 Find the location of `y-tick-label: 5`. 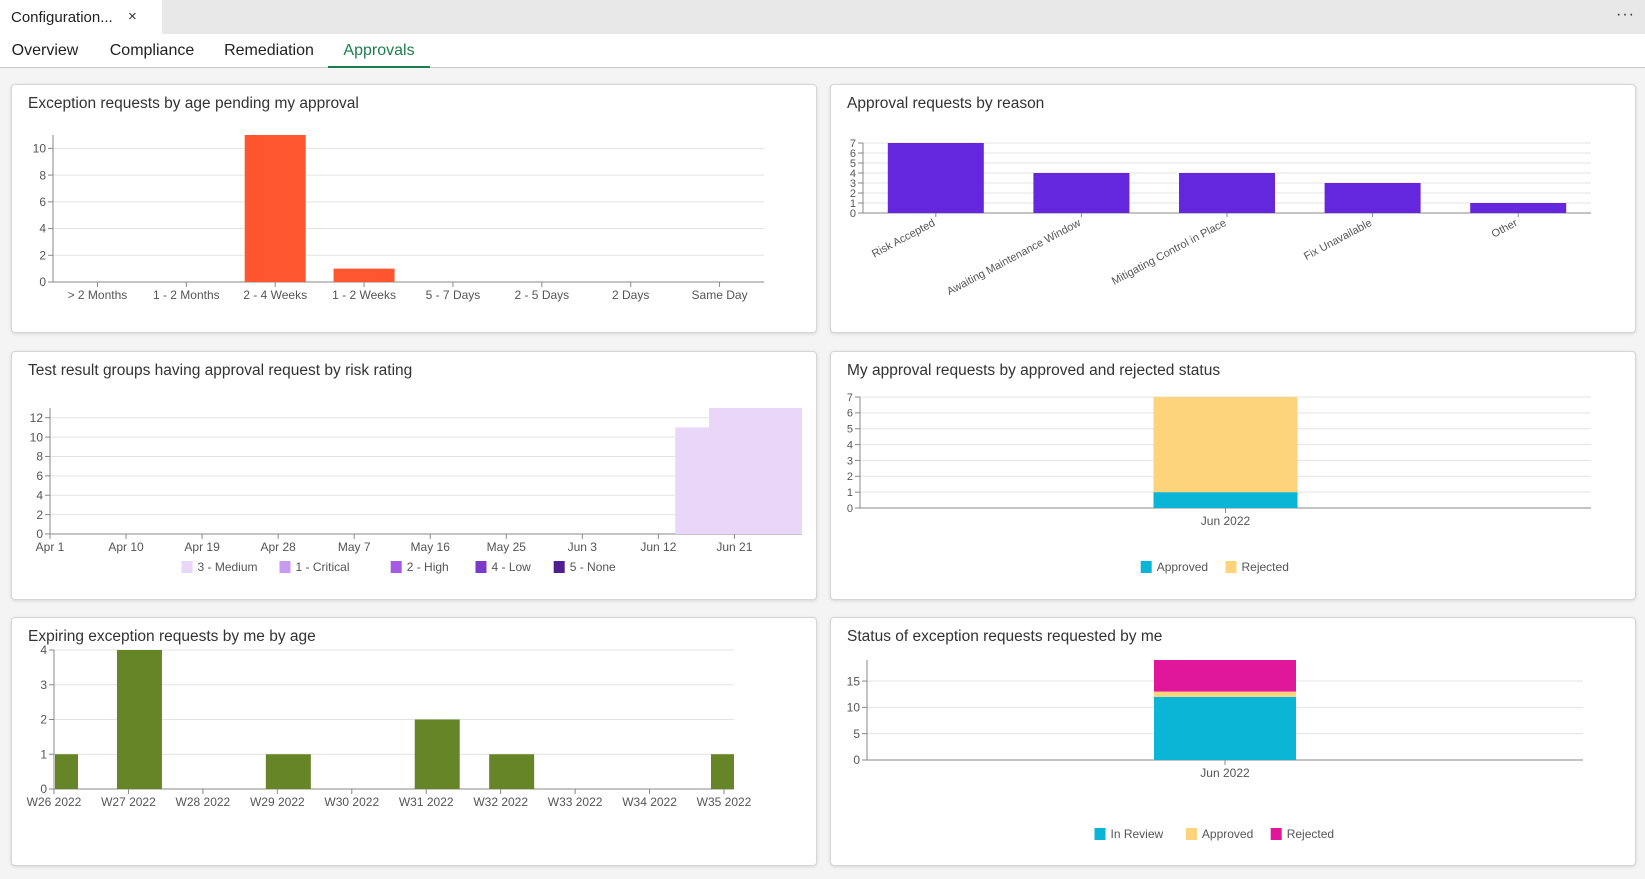

y-tick-label: 5 is located at coordinates (856, 734).